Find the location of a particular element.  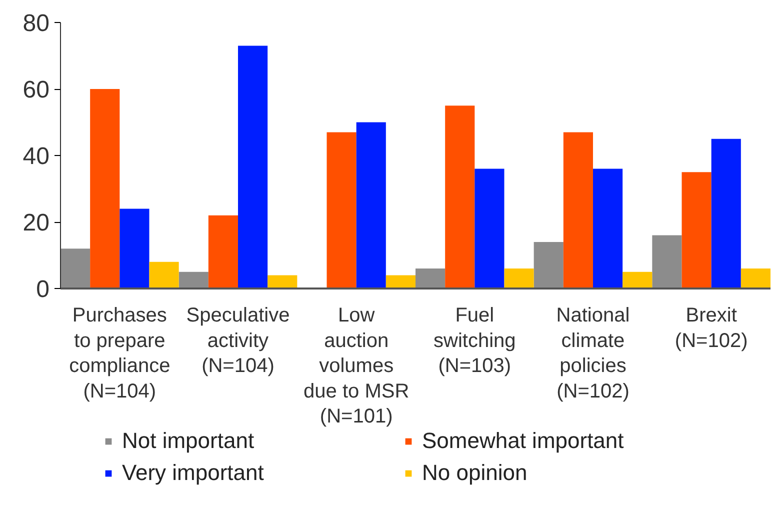

x-tick-label: Low auction volumes due to MSR (N=101) is located at coordinates (357, 366).